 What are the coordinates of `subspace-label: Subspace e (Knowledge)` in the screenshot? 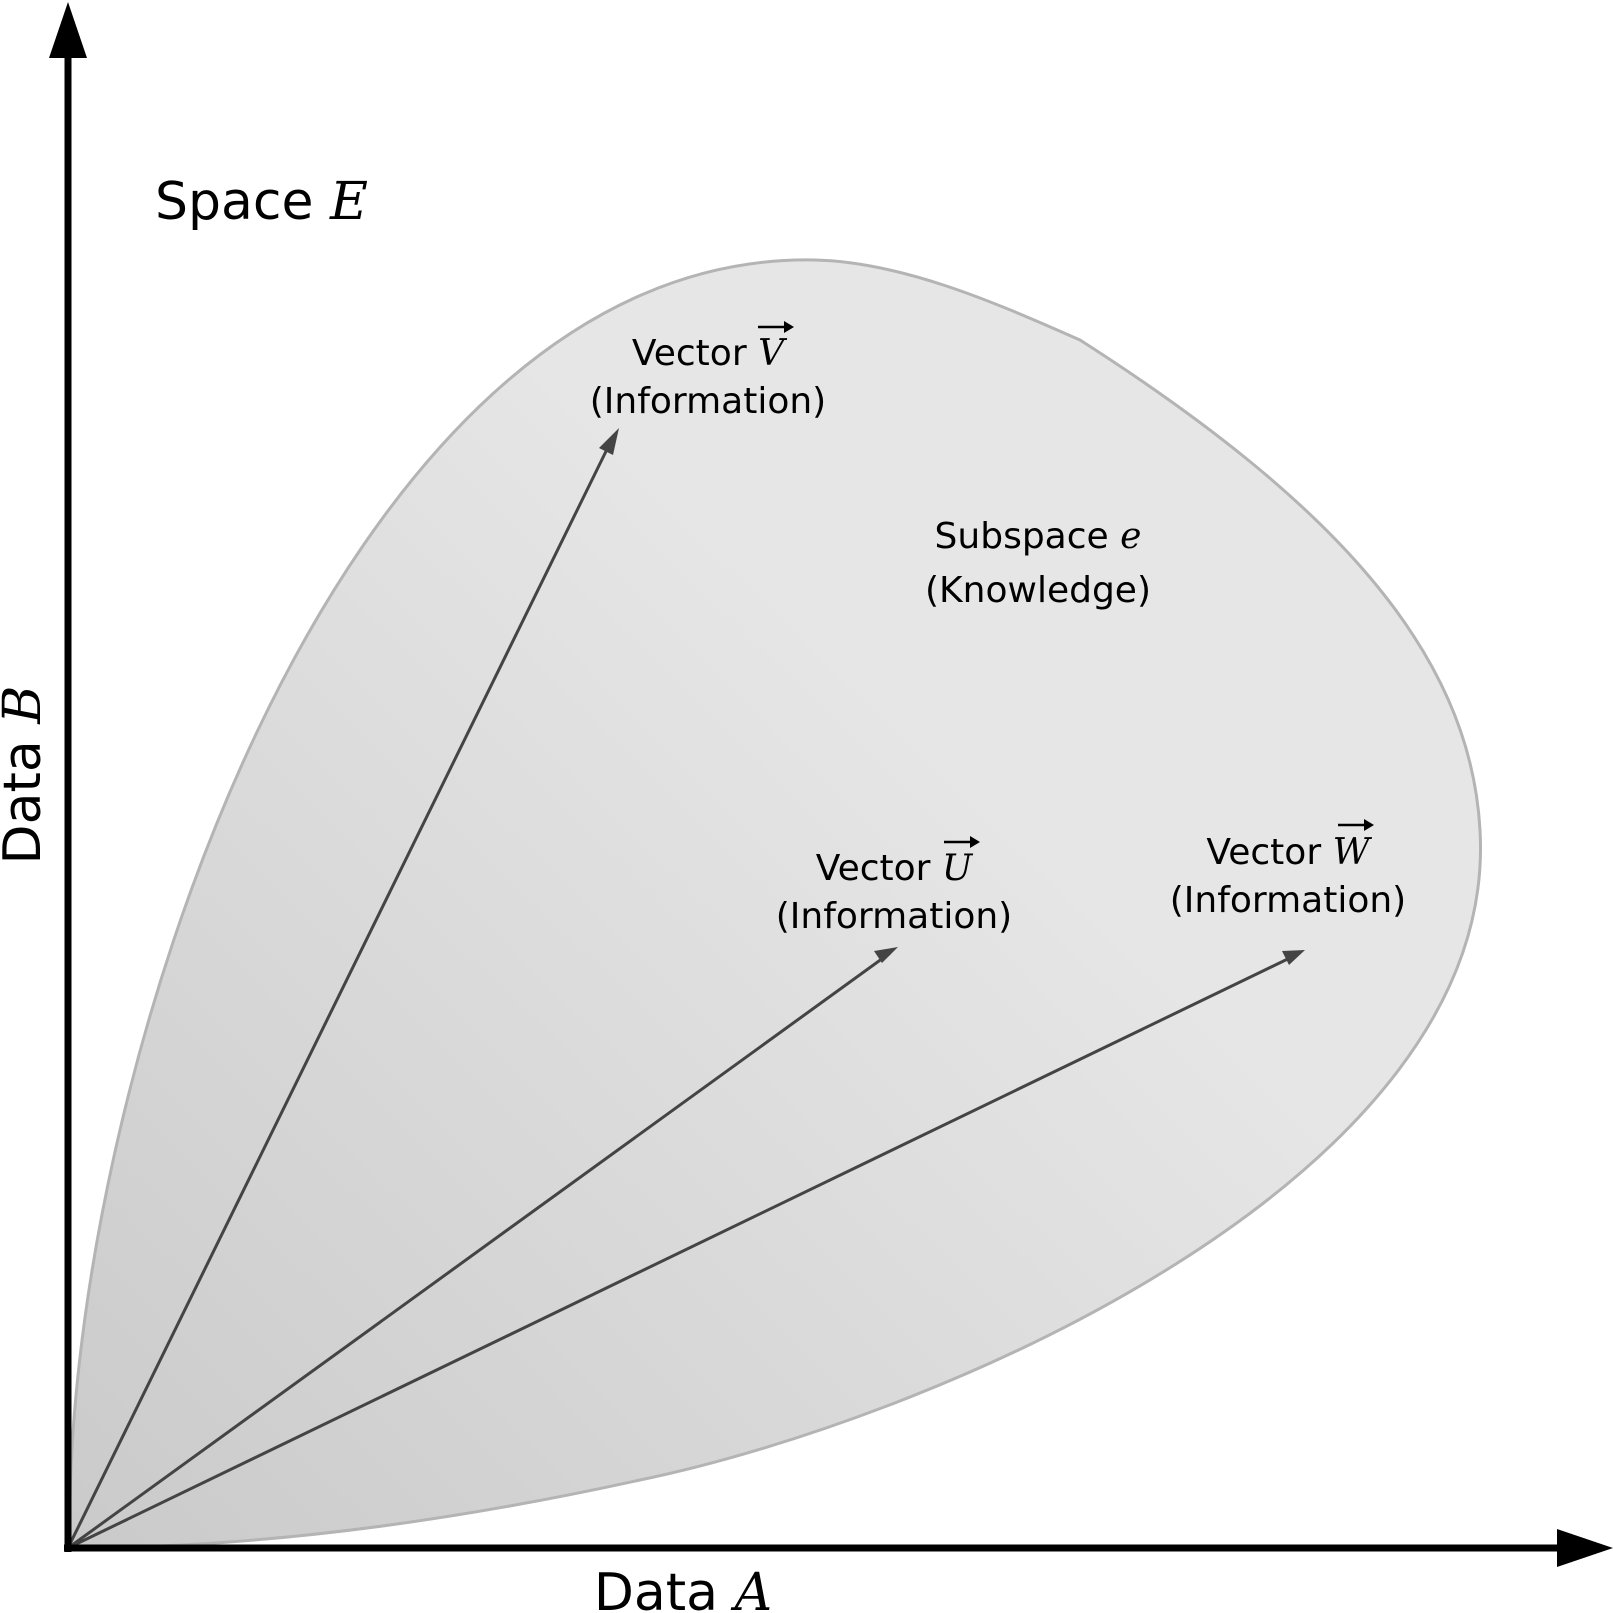 It's located at (1038, 563).